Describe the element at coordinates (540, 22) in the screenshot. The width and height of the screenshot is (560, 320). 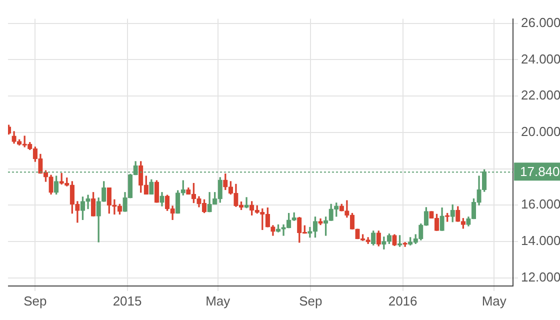
I see `y-tick-label: 26.000` at that location.